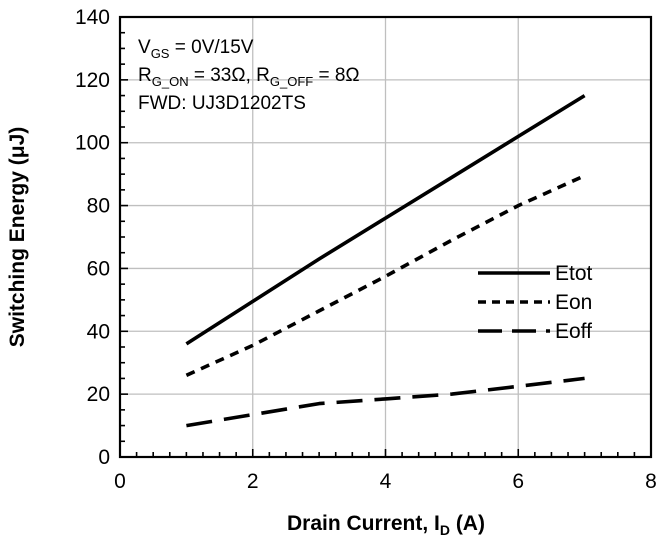  I want to click on x-tick-label: 2, so click(253, 481).